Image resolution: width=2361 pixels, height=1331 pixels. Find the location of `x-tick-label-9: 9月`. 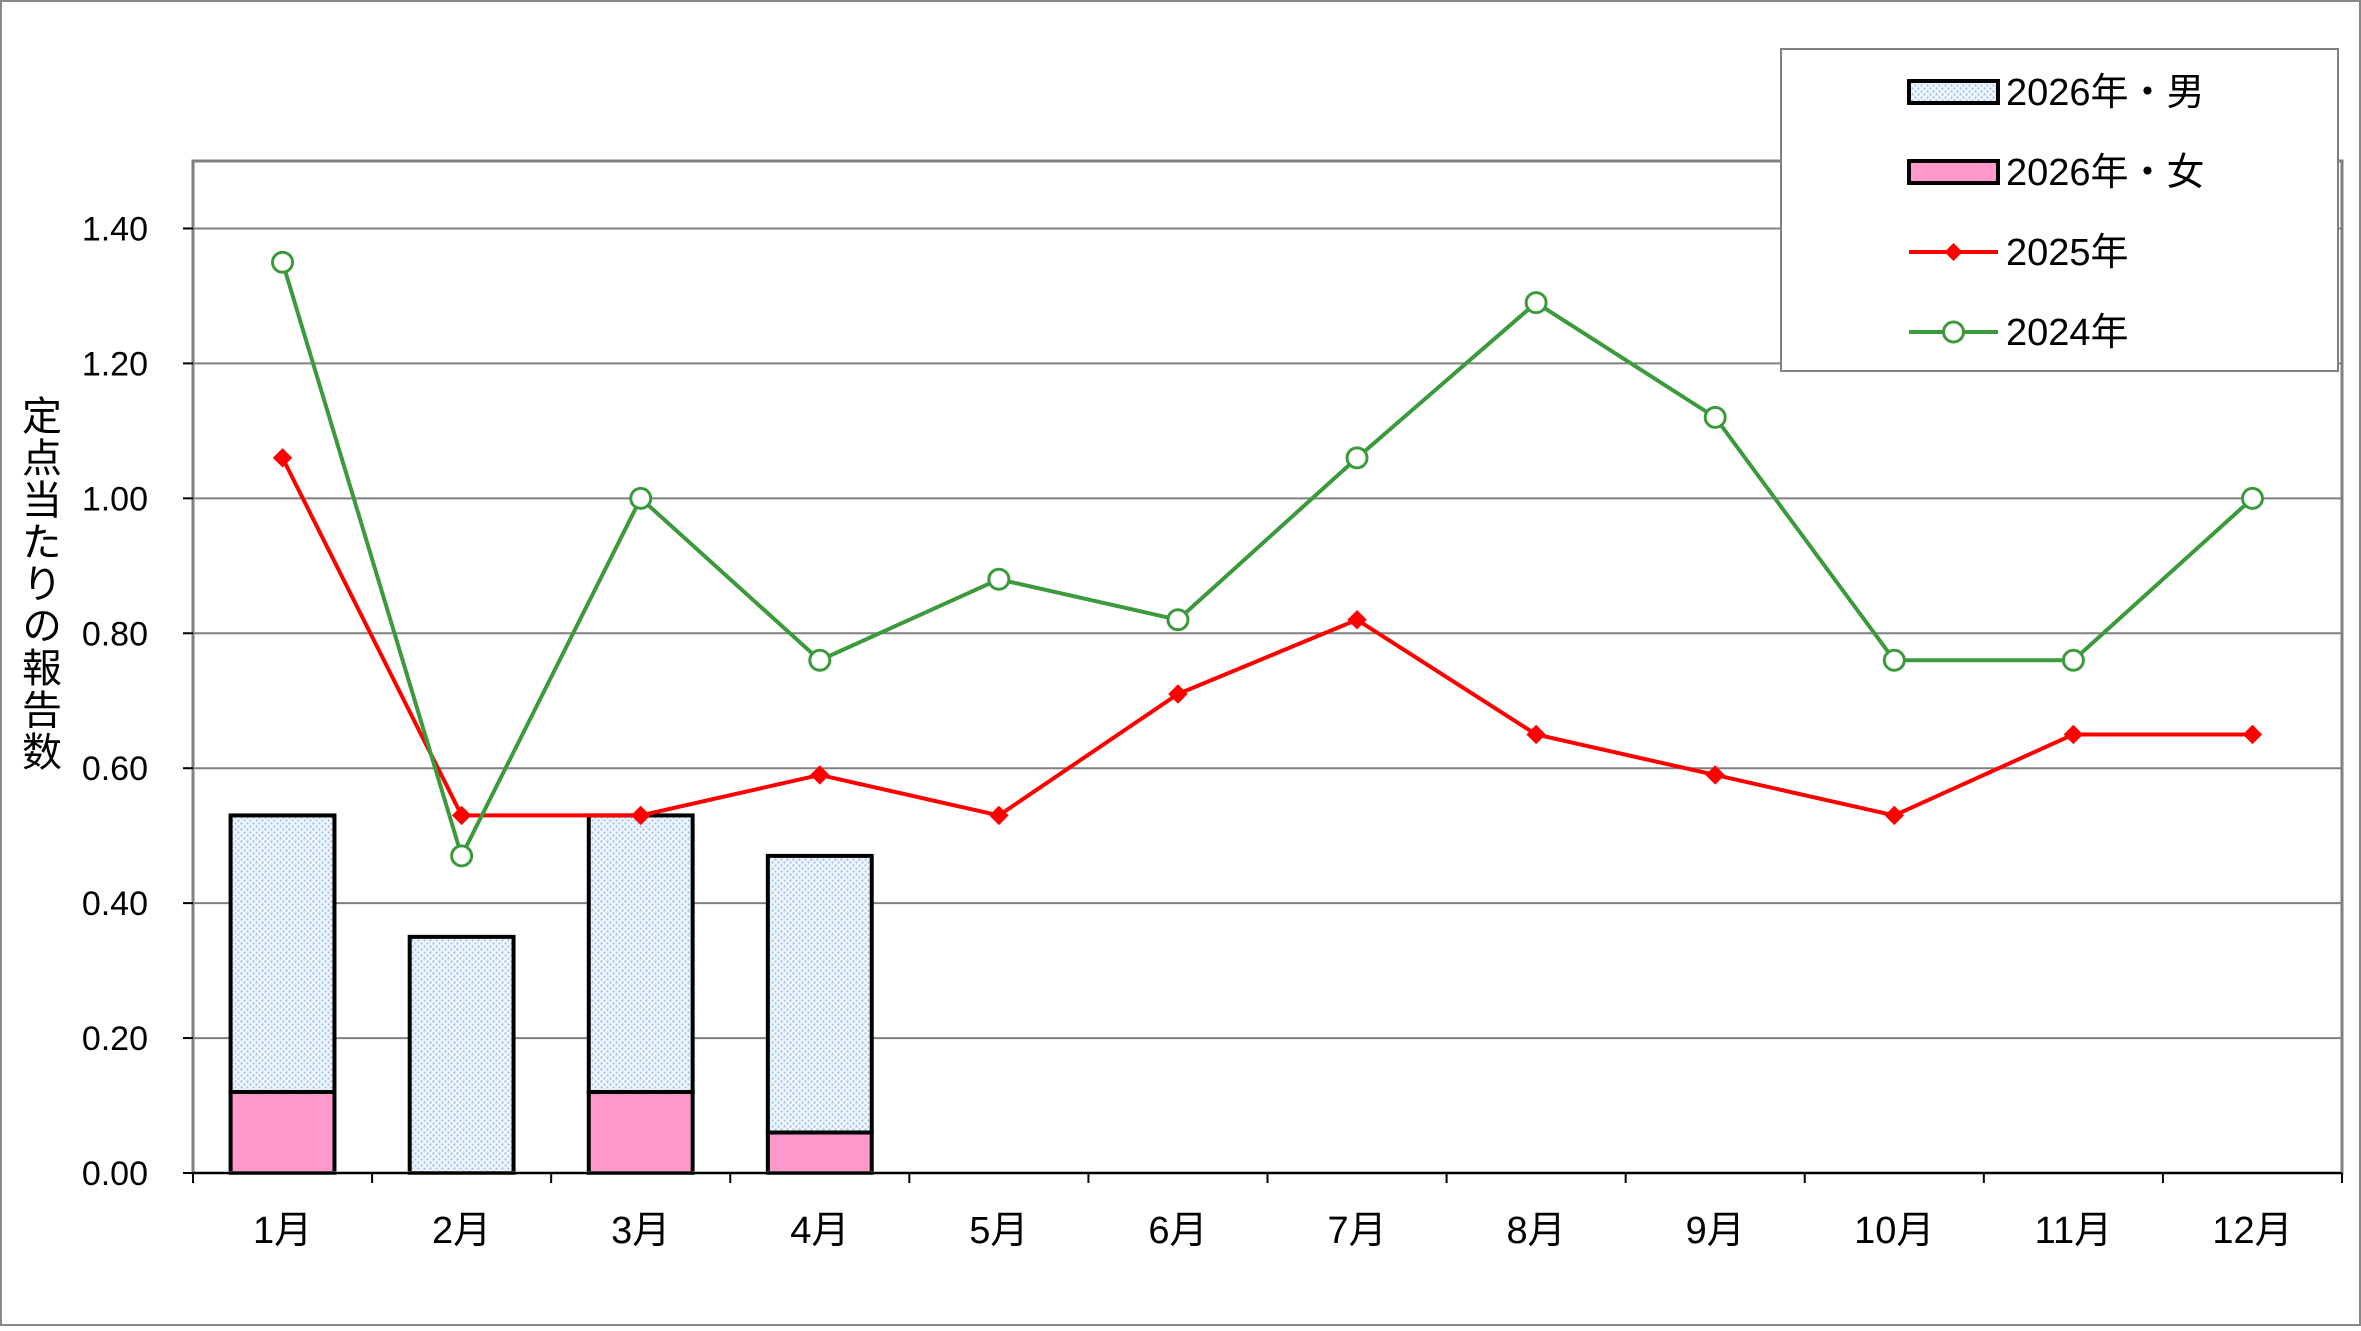

x-tick-label-9: 9月 is located at coordinates (1715, 1231).